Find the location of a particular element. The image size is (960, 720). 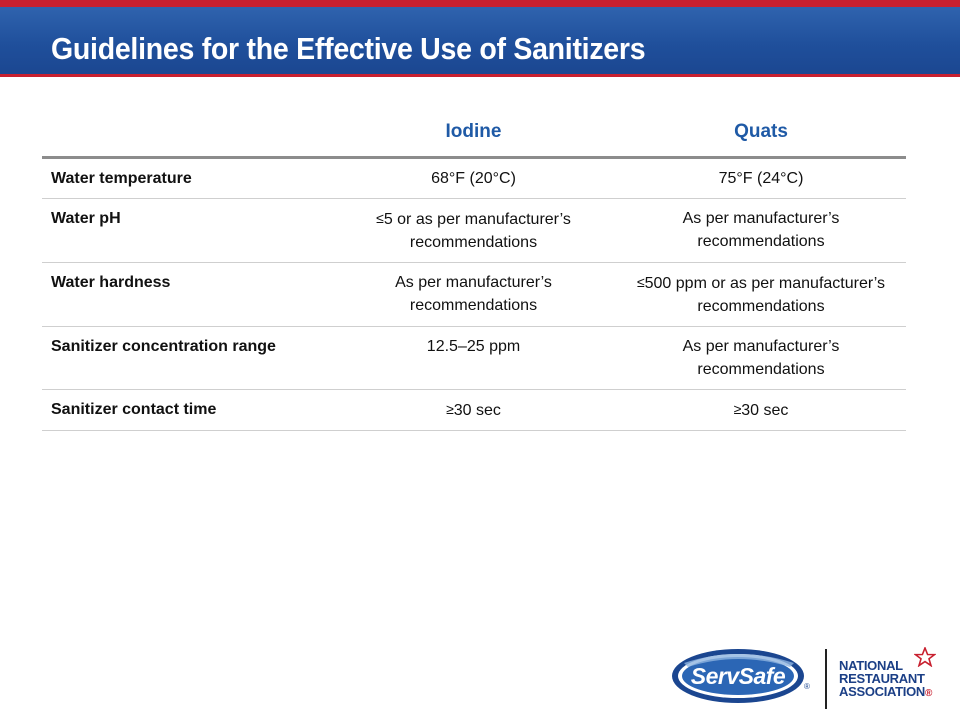

nra-wordmark: NATIONAL RESTAURANT ASSOCIATION® is located at coordinates (885, 679).